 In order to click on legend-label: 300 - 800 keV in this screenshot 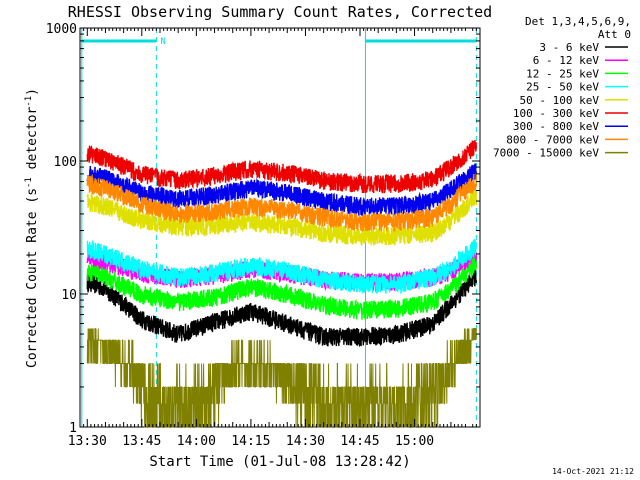, I will do `click(556, 126)`.